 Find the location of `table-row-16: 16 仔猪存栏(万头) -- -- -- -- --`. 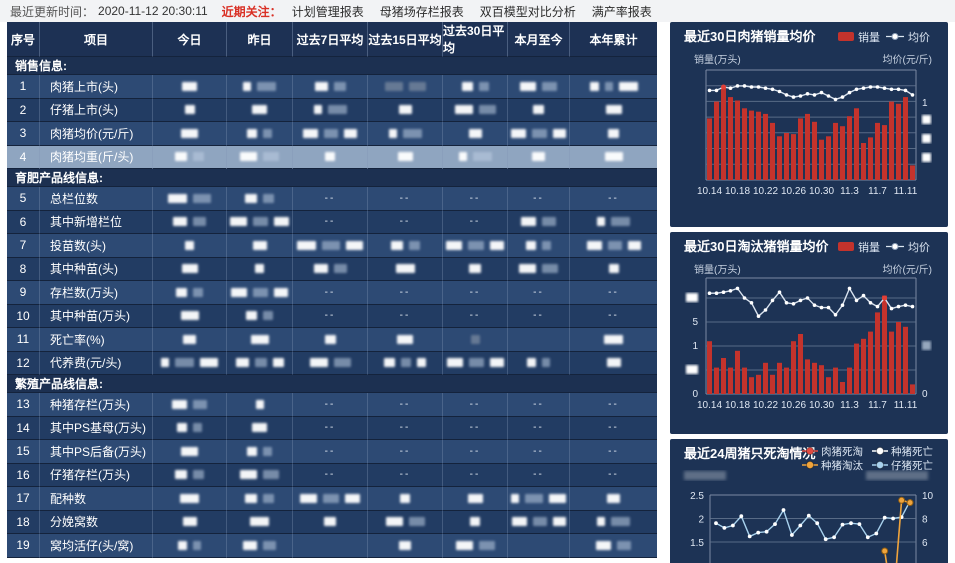

table-row-16: 16 仔猪存栏(万头) -- -- -- -- -- is located at coordinates (332, 475).